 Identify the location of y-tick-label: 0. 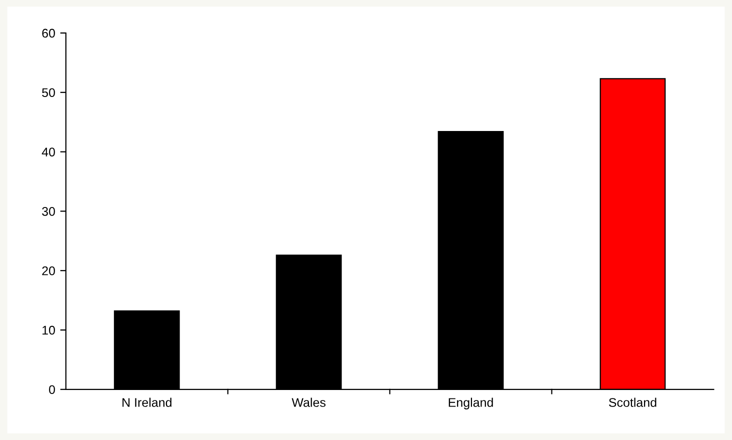
(52, 389).